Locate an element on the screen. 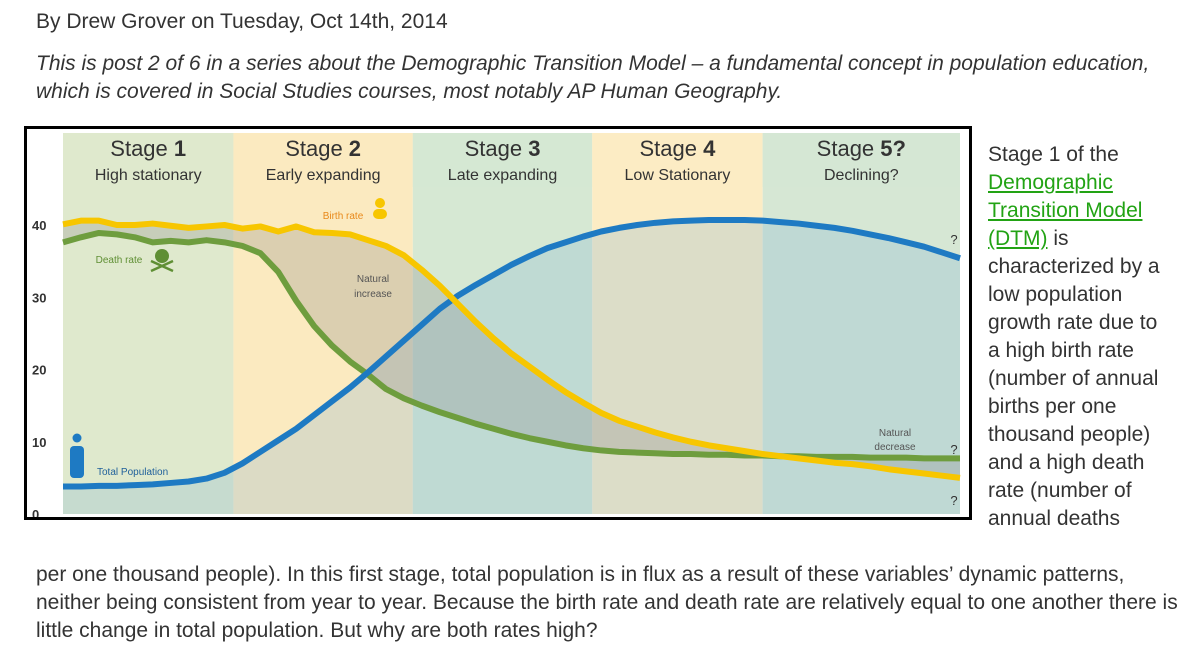  natural-increase-label-2: increase is located at coordinates (373, 294).